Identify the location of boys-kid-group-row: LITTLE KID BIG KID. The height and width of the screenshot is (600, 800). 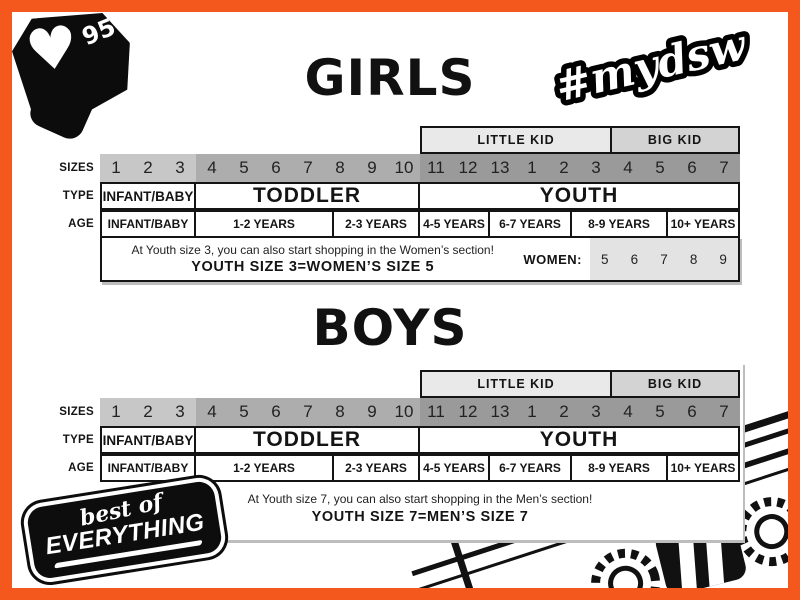
(398, 384).